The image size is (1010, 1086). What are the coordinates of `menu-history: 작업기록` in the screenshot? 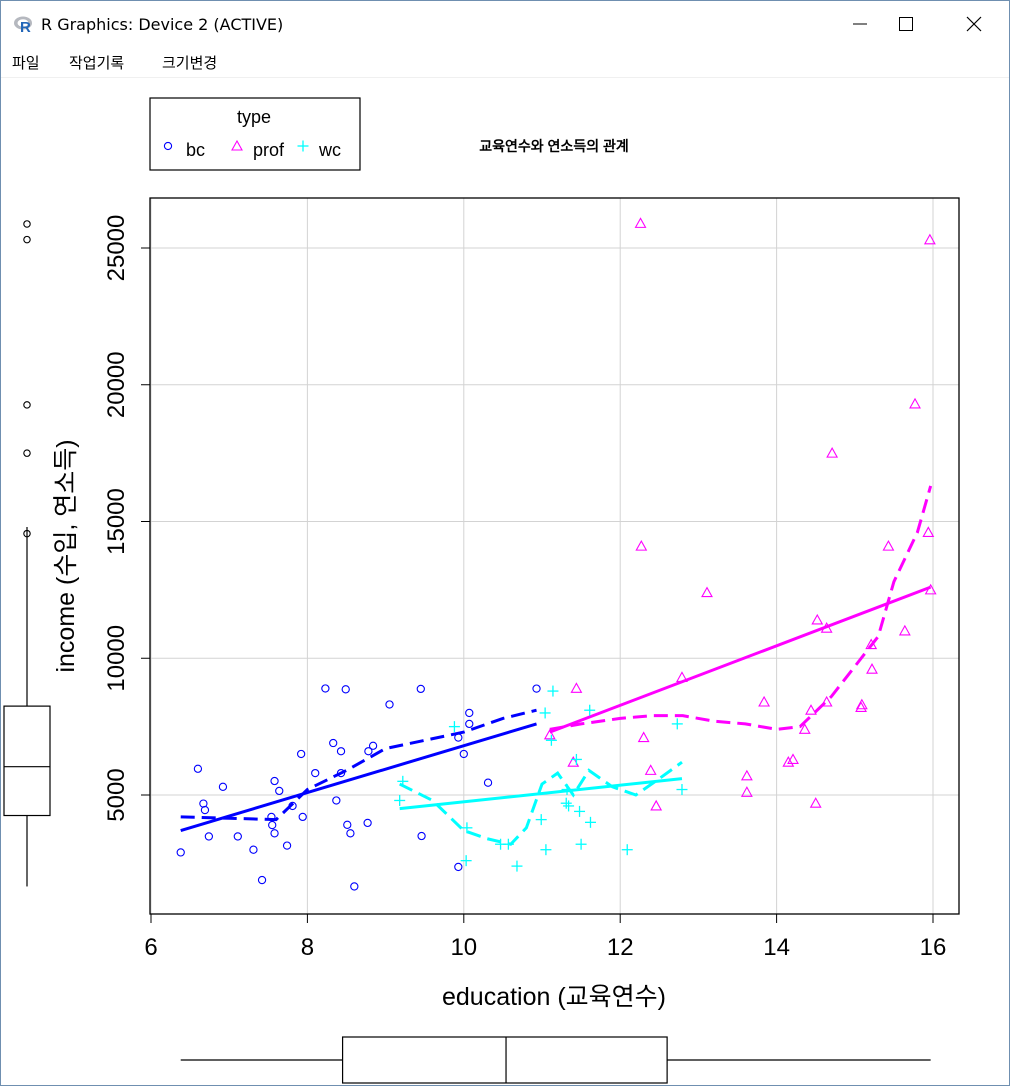 It's located at (97, 63).